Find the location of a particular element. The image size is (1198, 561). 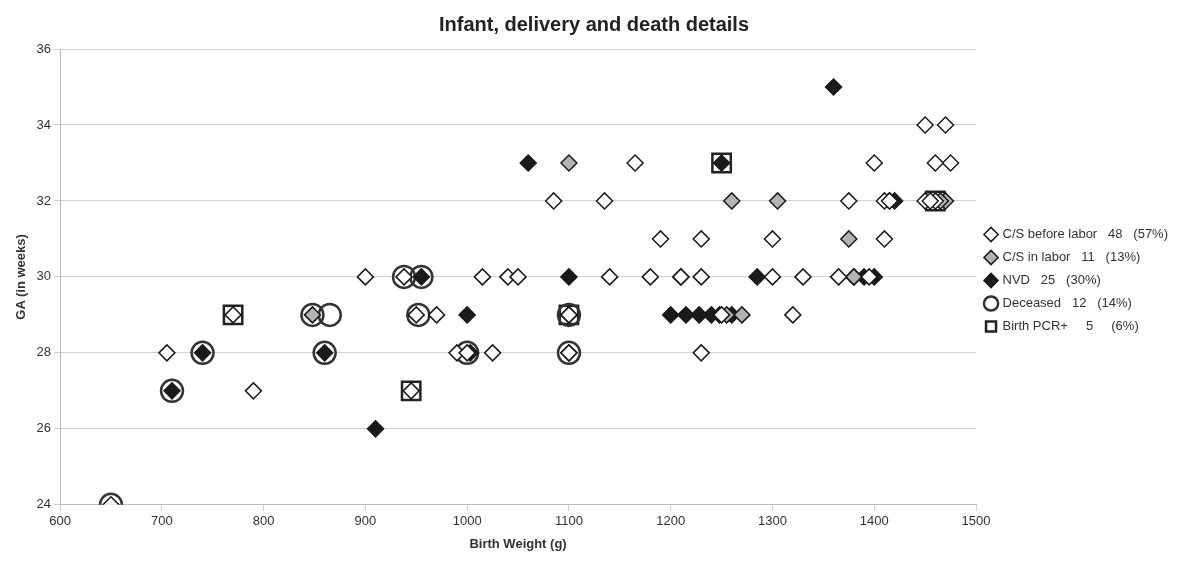

x-tick-label: 1300 is located at coordinates (772, 521).